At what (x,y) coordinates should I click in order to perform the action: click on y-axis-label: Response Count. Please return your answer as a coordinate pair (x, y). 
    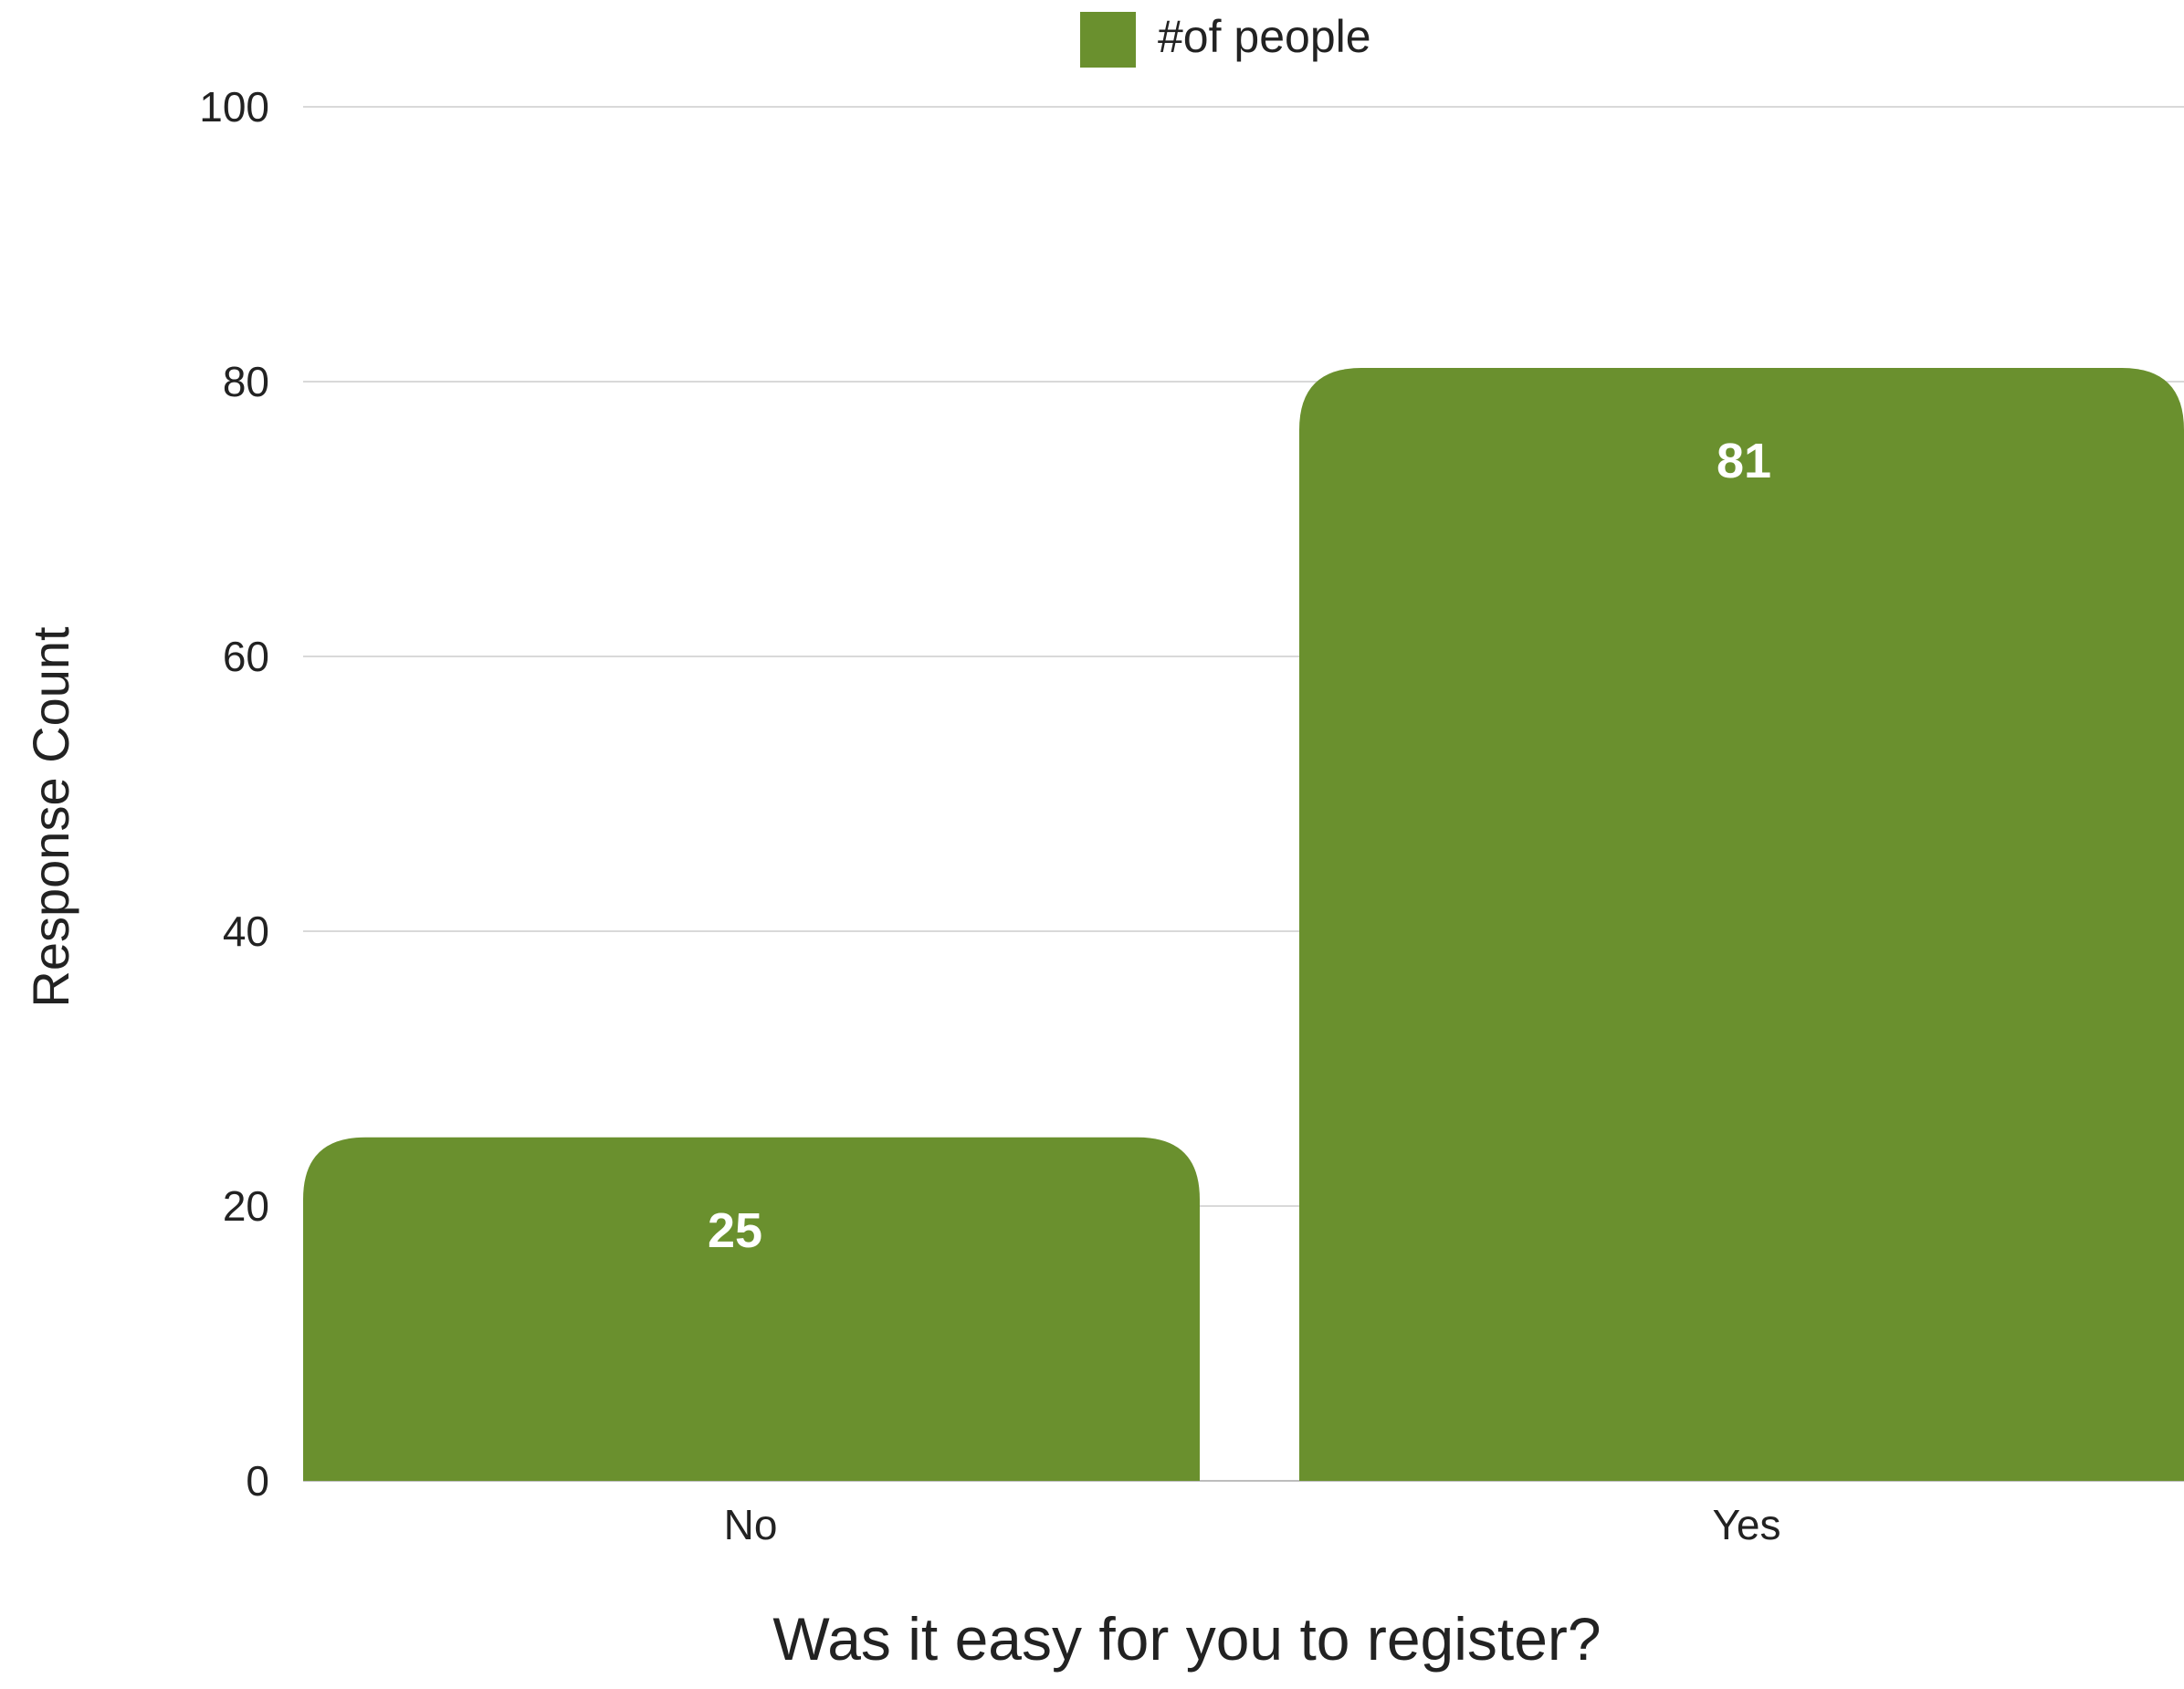
    Looking at the image, I should click on (51, 817).